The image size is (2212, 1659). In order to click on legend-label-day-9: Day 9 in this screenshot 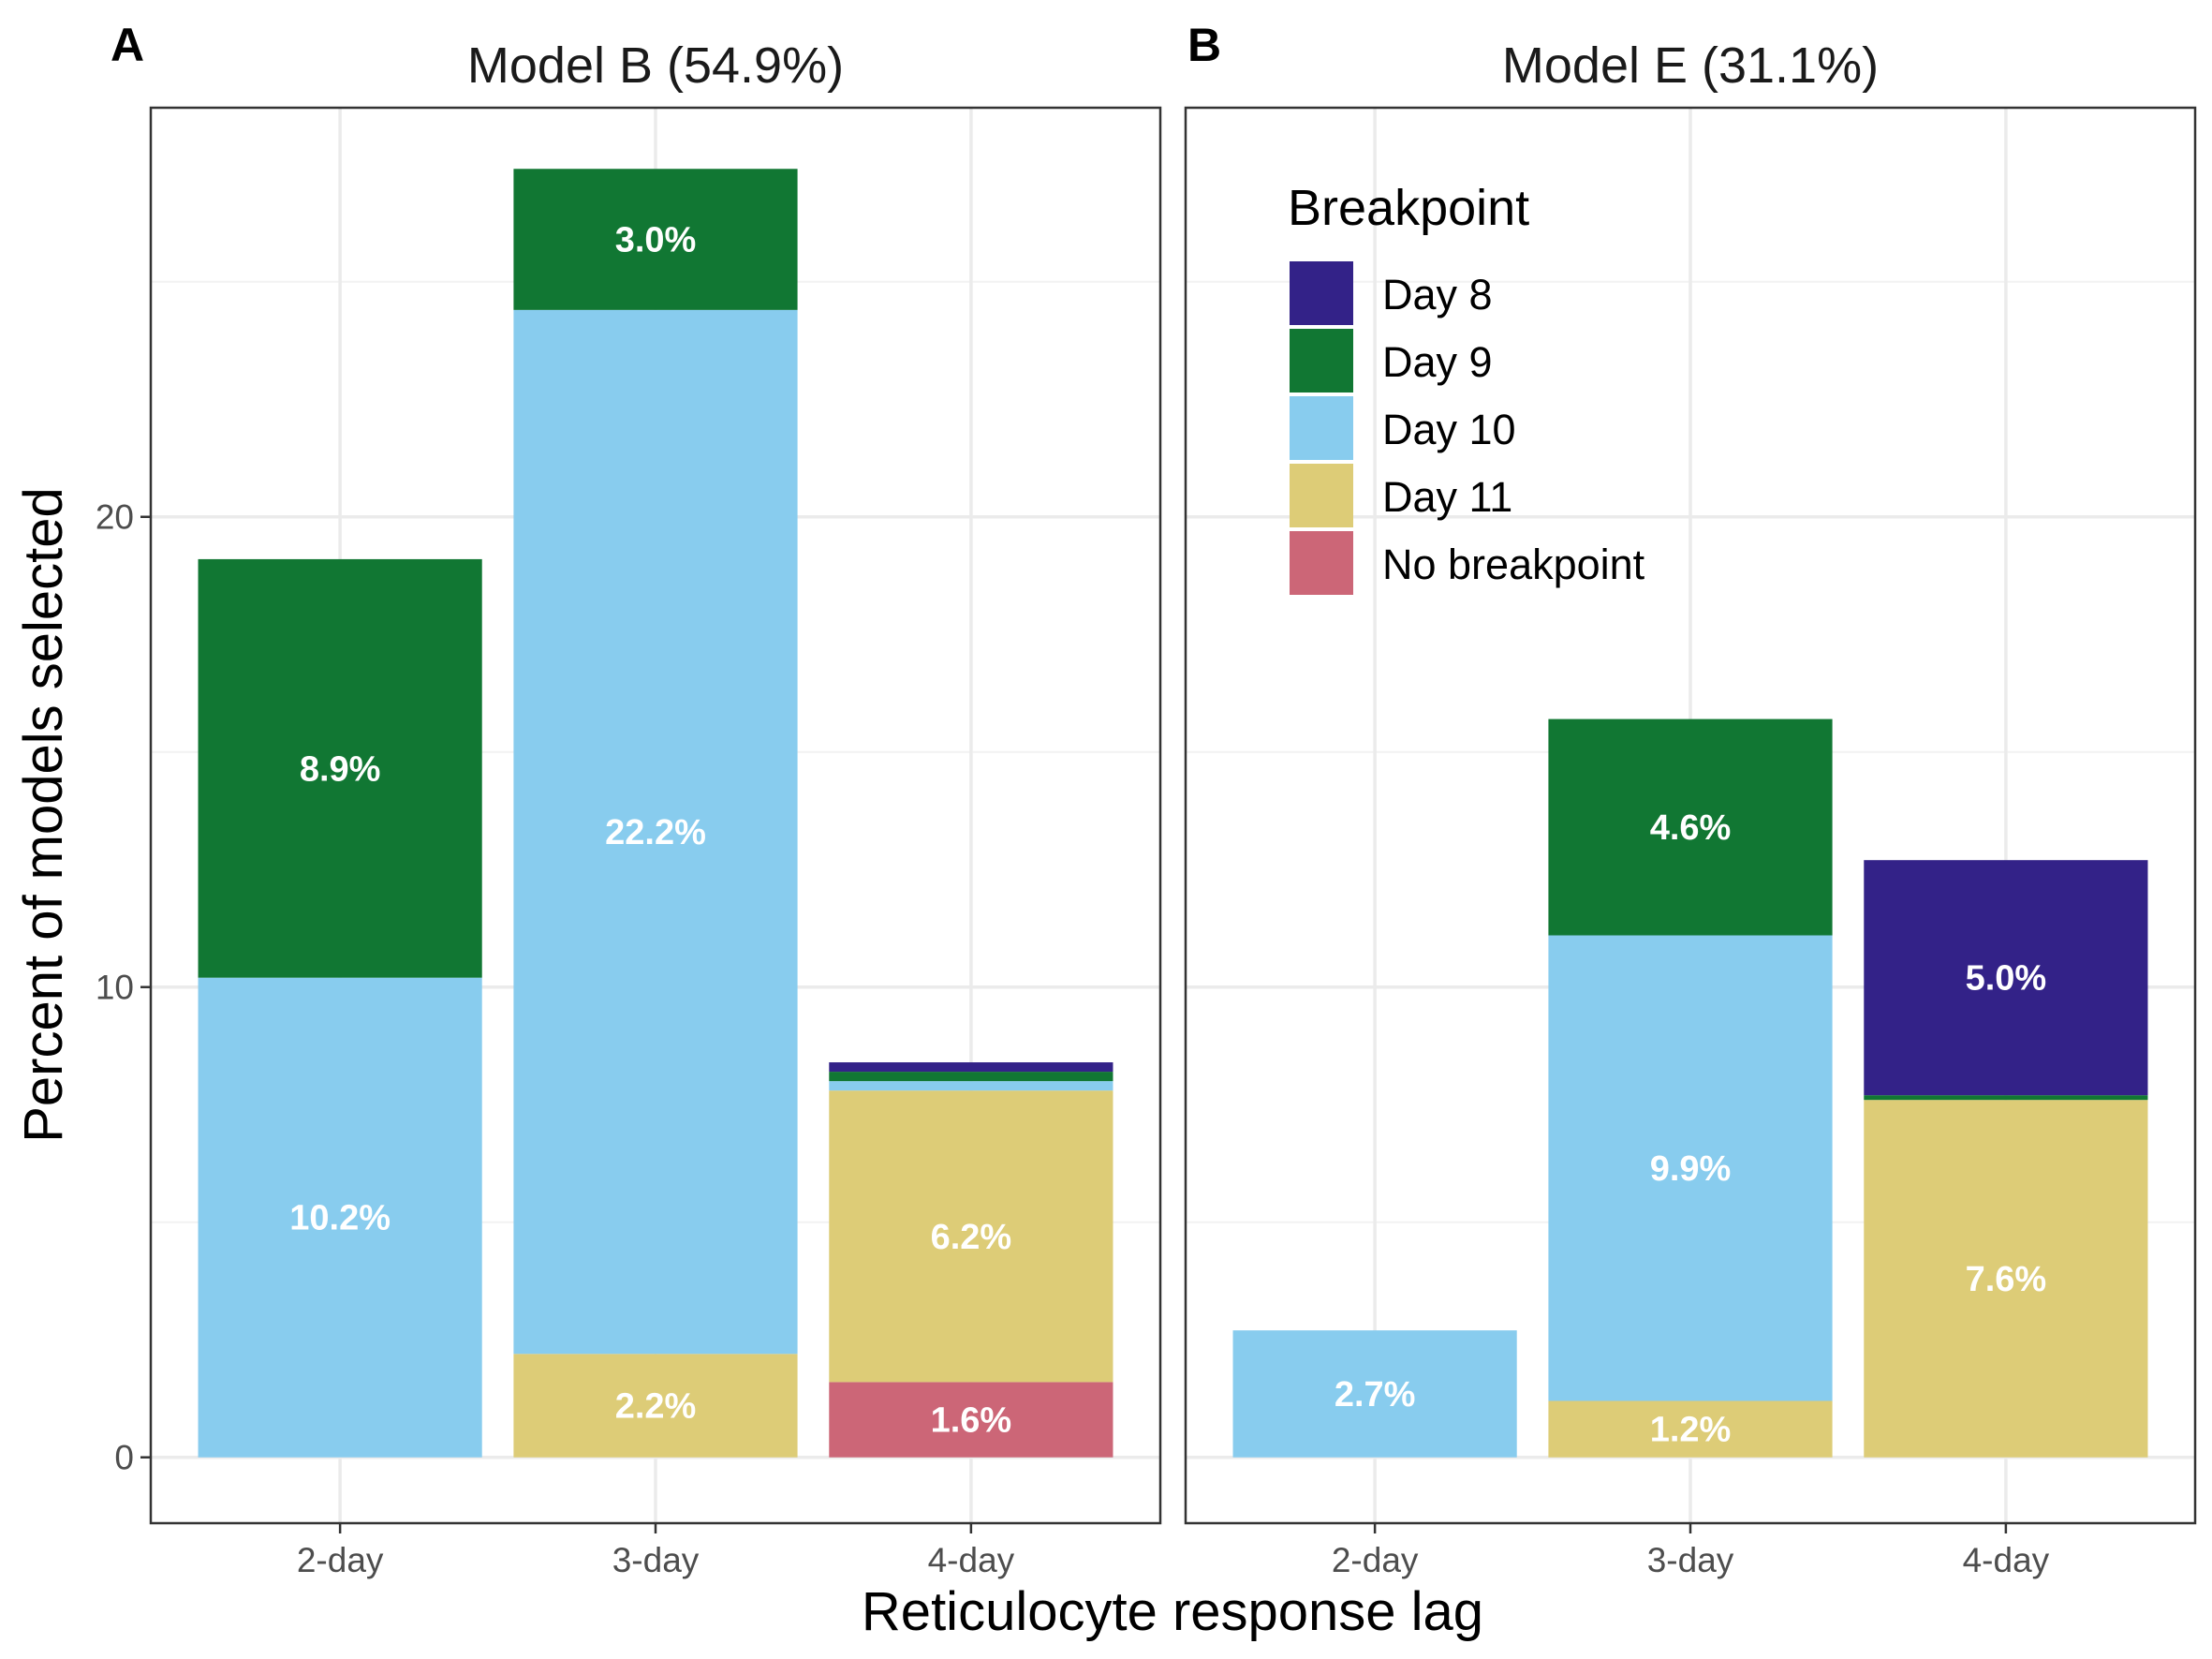, I will do `click(1438, 362)`.